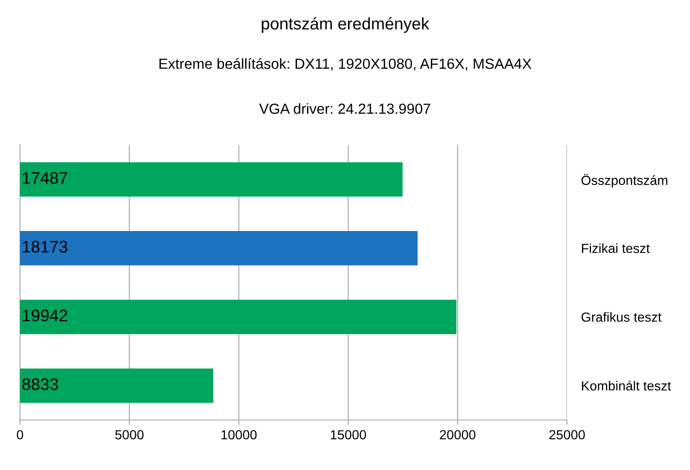 This screenshot has width=690, height=470. What do you see at coordinates (20, 435) in the screenshot?
I see `x-tick-label: 0` at bounding box center [20, 435].